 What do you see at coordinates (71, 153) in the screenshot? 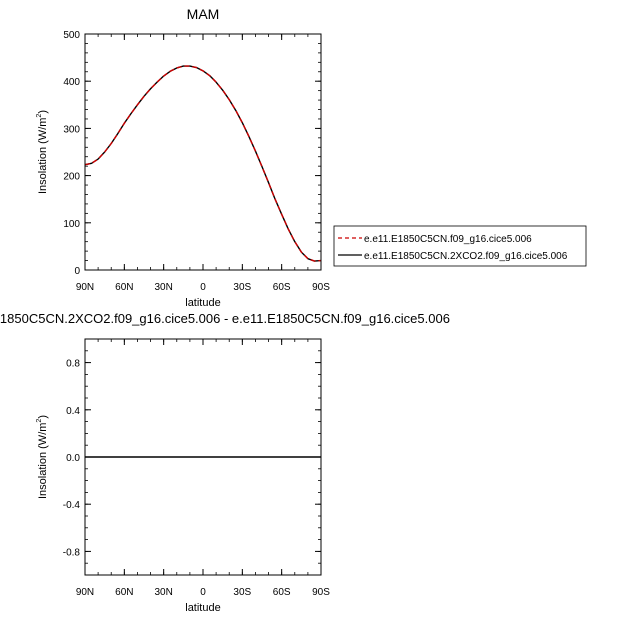
I see `y-tick-labels: 0 100 200 300 400 500` at bounding box center [71, 153].